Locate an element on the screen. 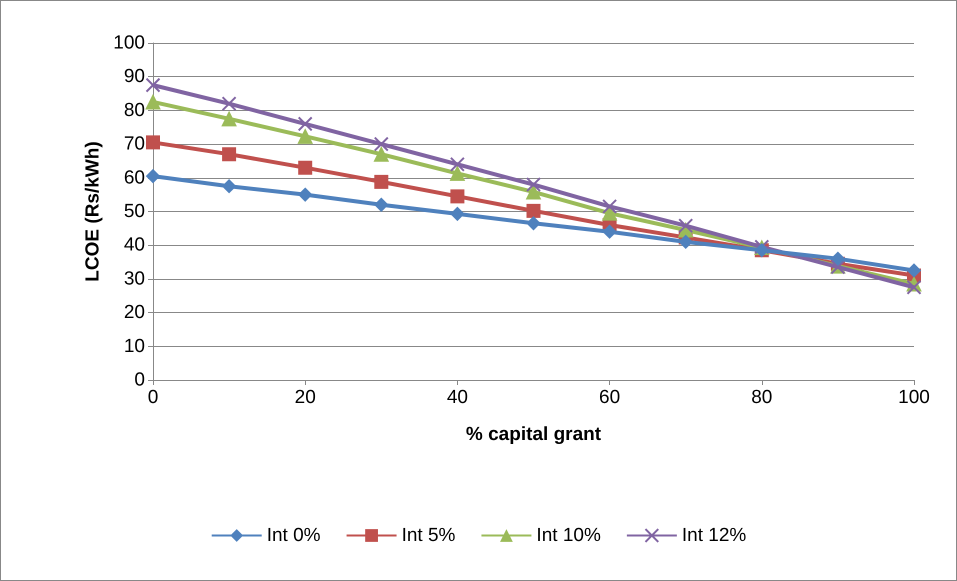  x-axis-title: % capital grant is located at coordinates (534, 434).